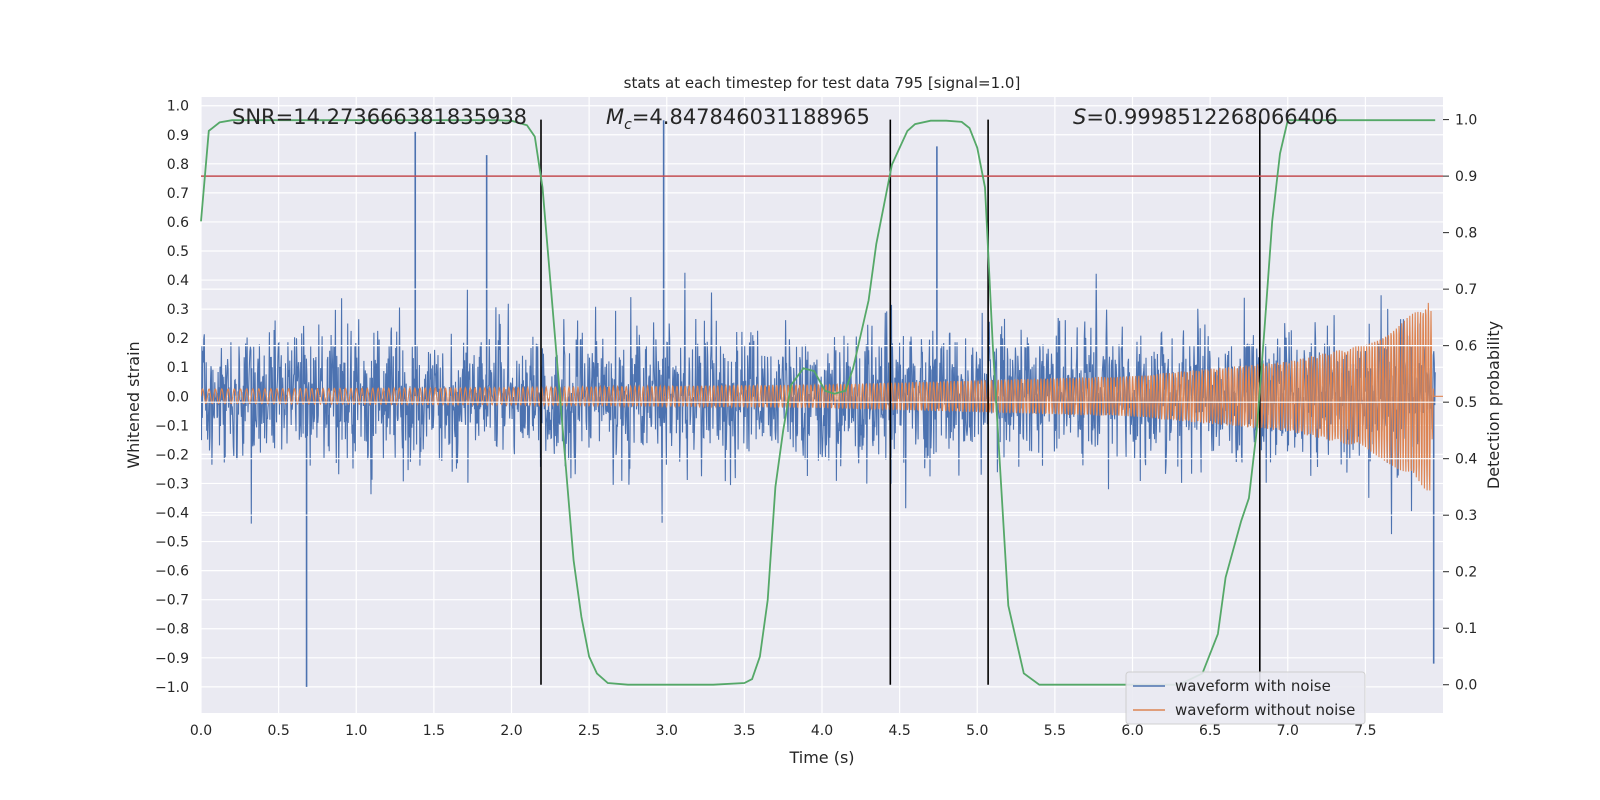 The image size is (1600, 800). Describe the element at coordinates (178, 194) in the screenshot. I see `y-left-tick-label: 0.7` at that location.